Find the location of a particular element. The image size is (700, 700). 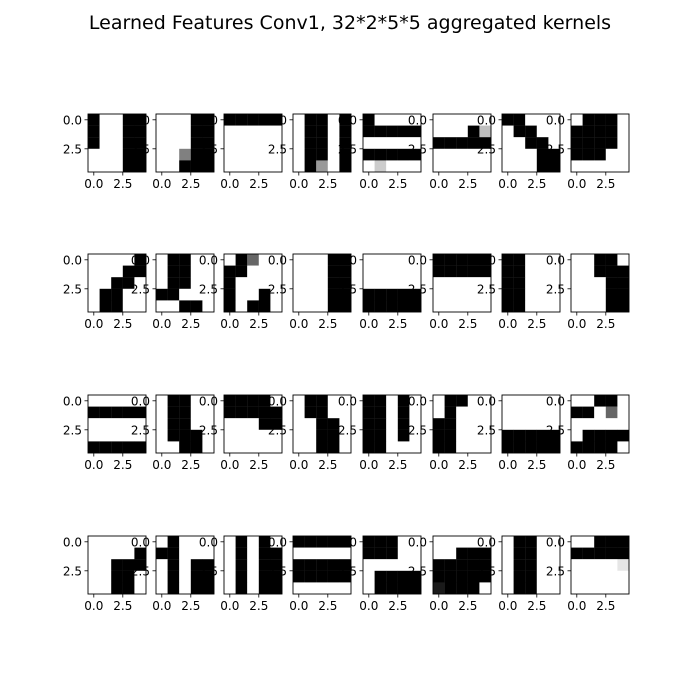

y-tick-label: 2.5 is located at coordinates (347, 571).